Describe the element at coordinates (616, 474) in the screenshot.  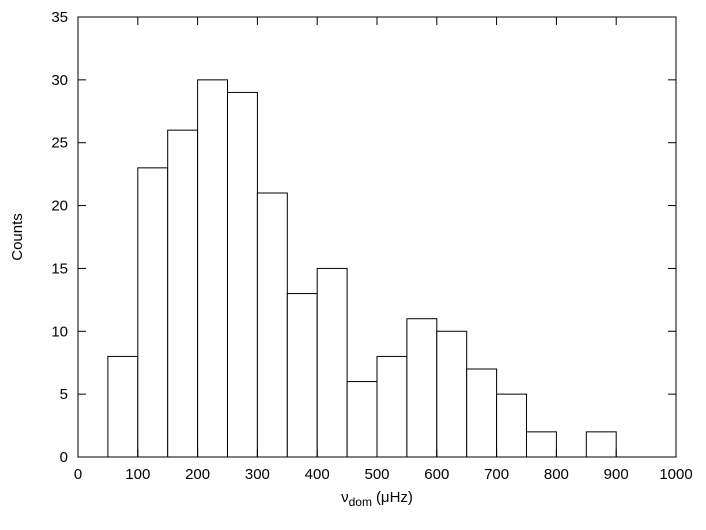
I see `x-tick-label: 900` at that location.